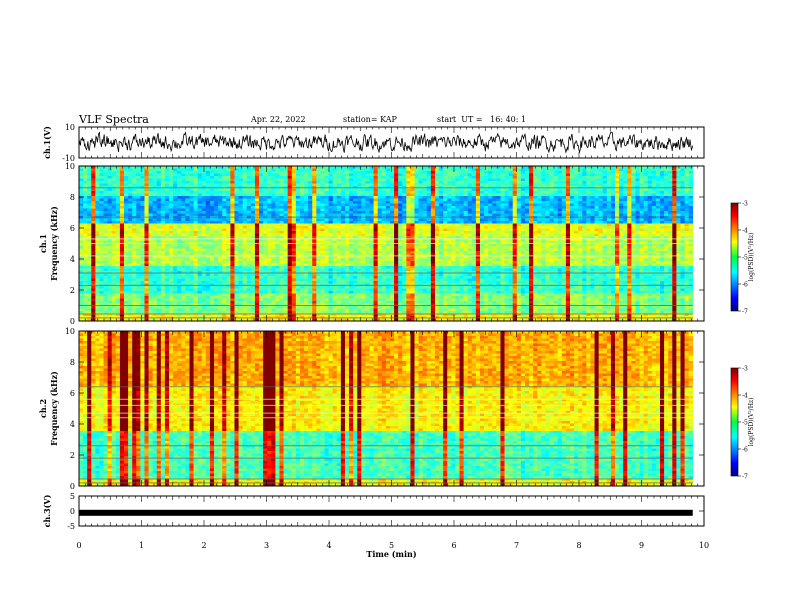 This screenshot has height=612, width=792. I want to click on x-tick-label: 3, so click(266, 545).